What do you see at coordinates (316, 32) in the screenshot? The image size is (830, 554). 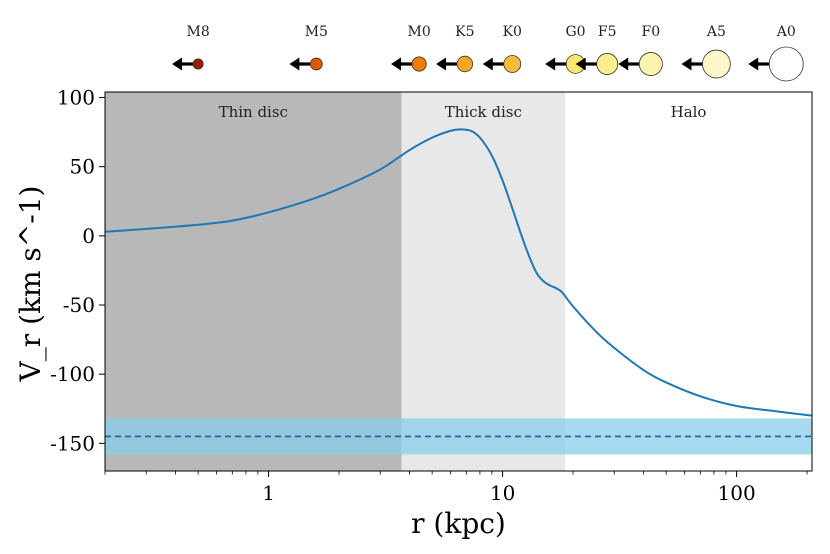 I see `star-label: M5` at bounding box center [316, 32].